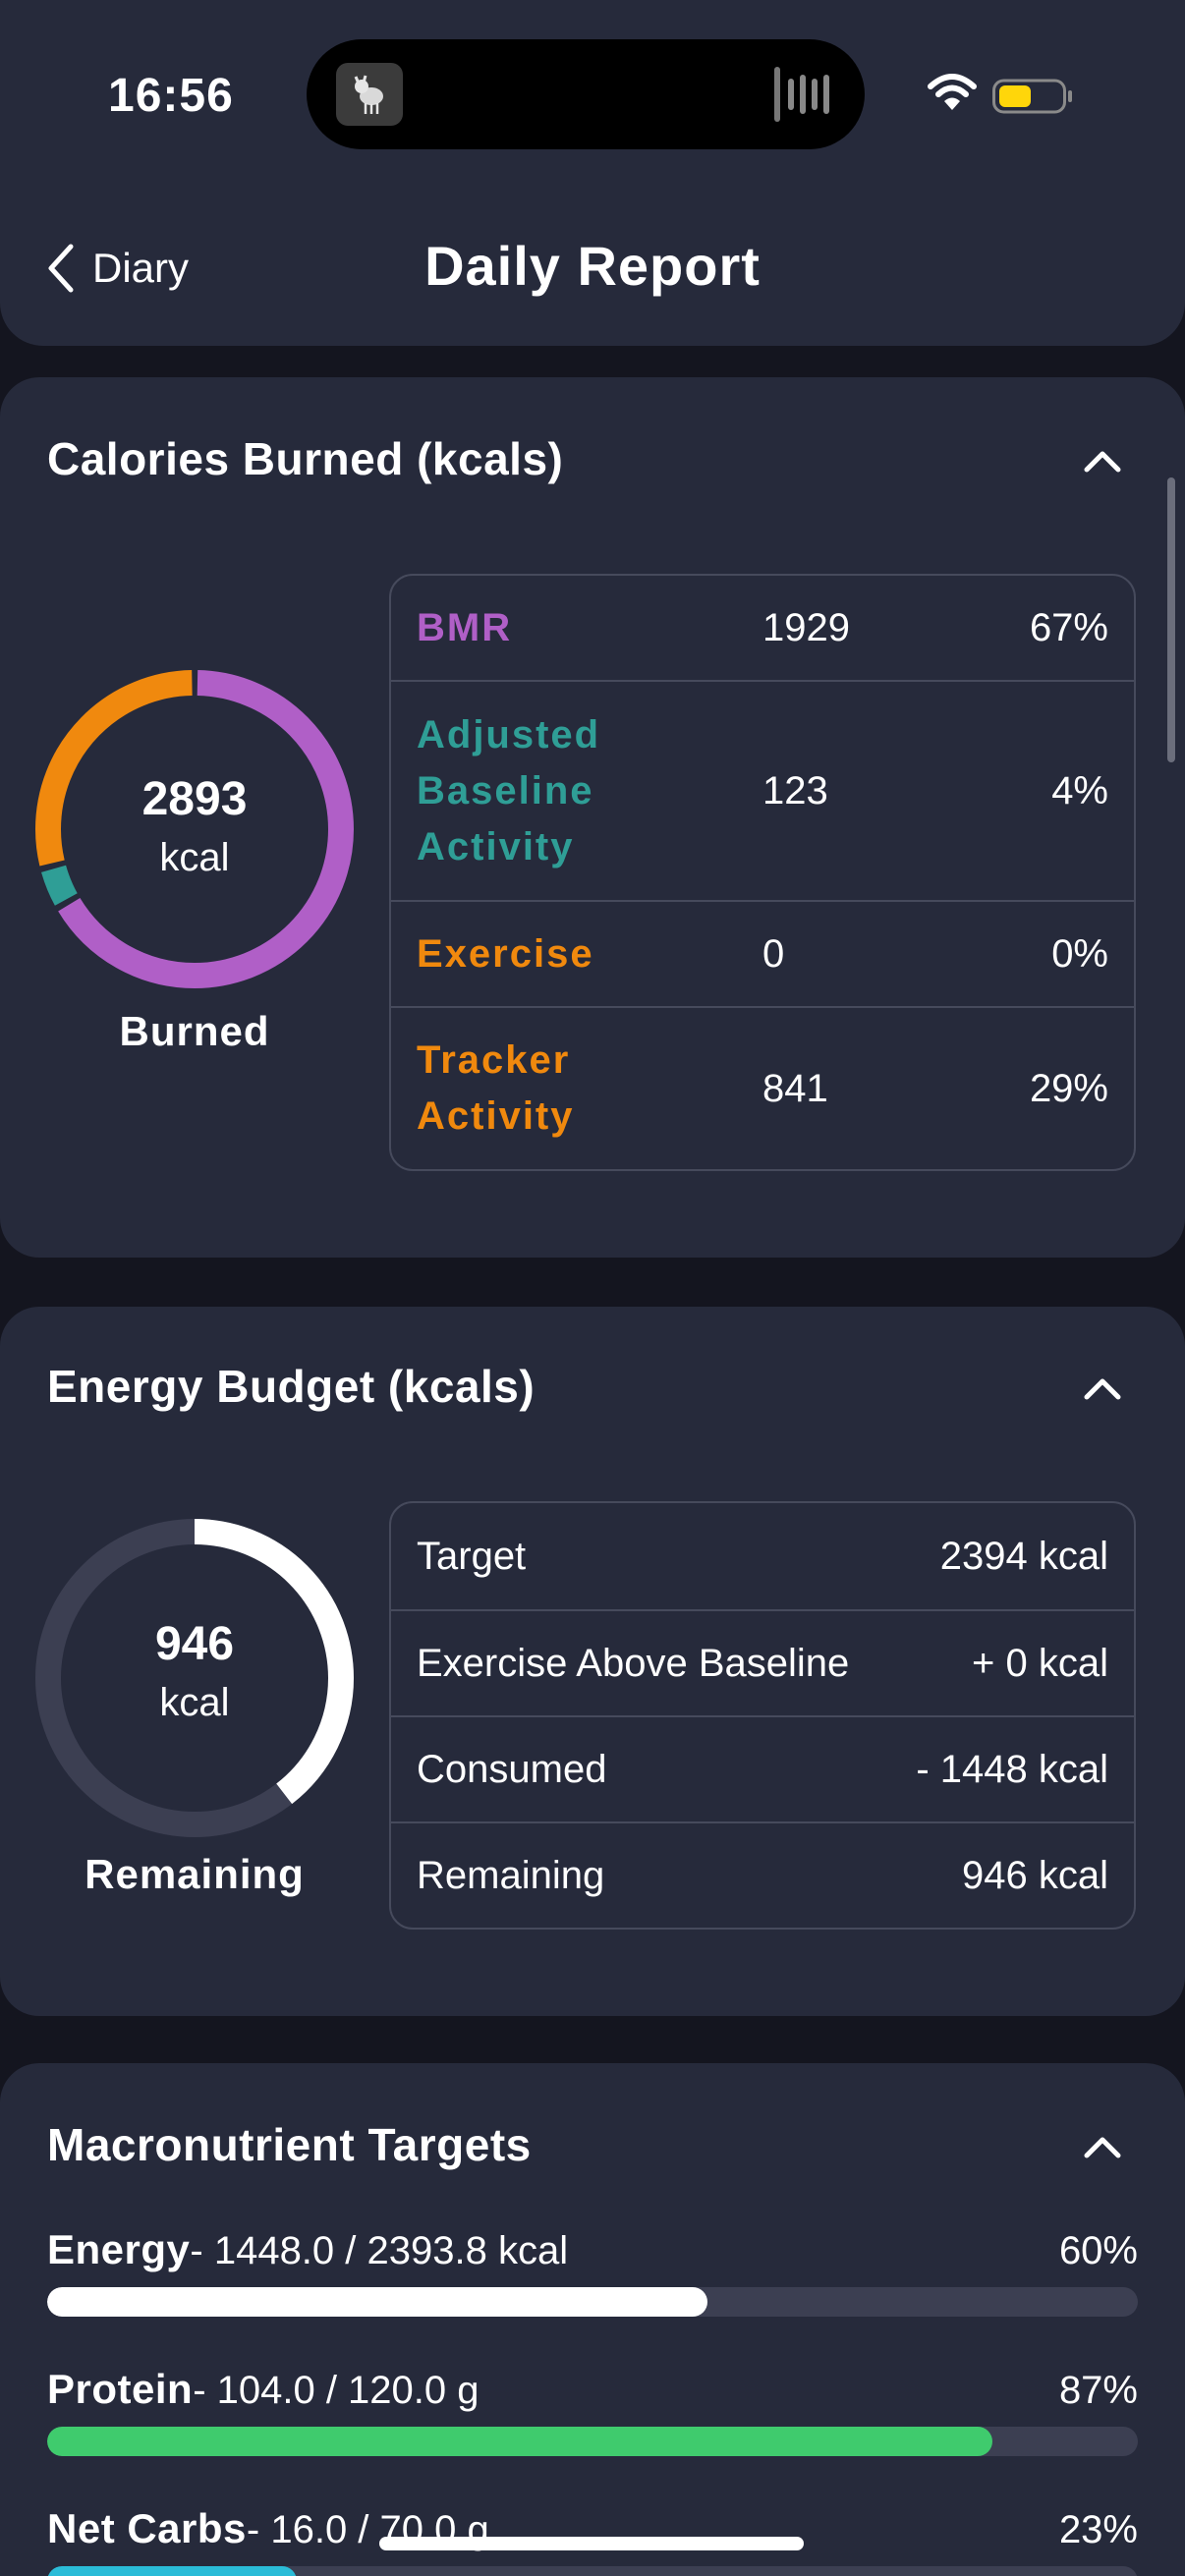  I want to click on home-indicator, so click(592, 2543).